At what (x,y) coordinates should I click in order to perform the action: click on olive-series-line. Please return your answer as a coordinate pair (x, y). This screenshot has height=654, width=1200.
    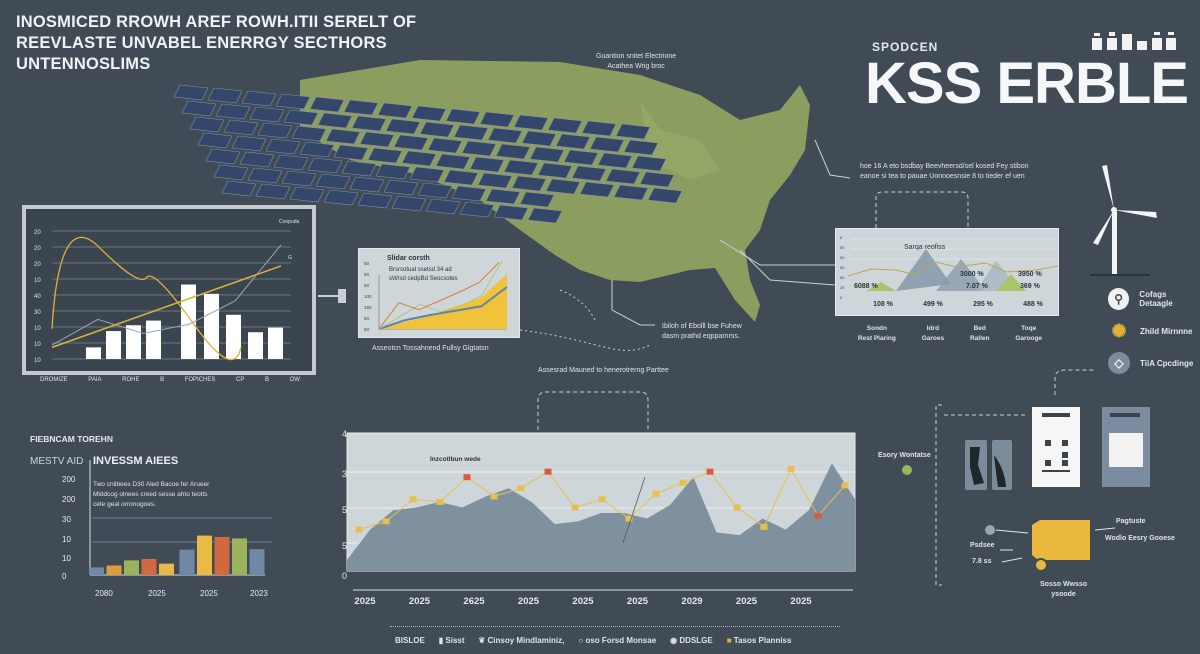
    Looking at the image, I should click on (953, 269).